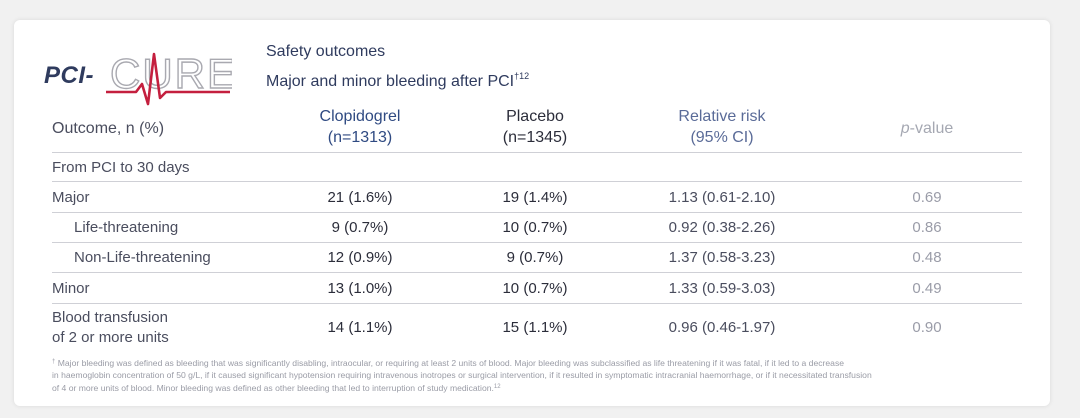  Describe the element at coordinates (142, 257) in the screenshot. I see `outcome-label: Non-Life-threatening` at that location.